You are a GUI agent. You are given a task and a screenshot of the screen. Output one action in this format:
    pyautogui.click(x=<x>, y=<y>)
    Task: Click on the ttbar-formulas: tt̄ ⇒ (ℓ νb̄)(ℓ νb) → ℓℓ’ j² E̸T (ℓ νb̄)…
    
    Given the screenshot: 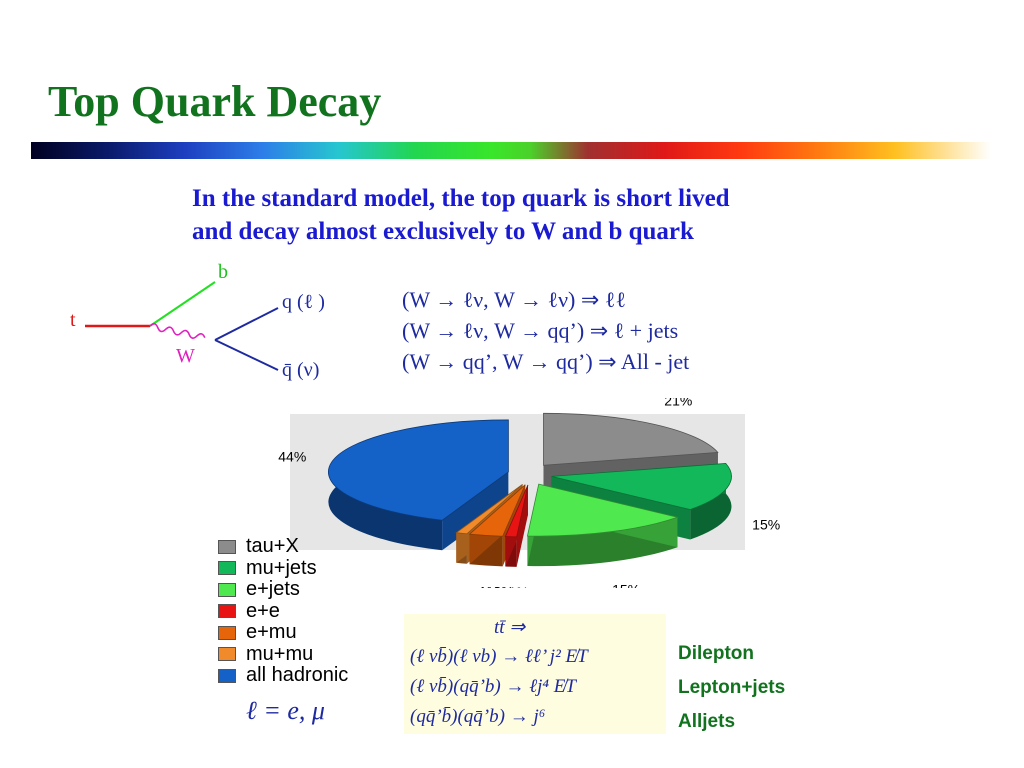 What is the action you would take?
    pyautogui.click(x=535, y=674)
    